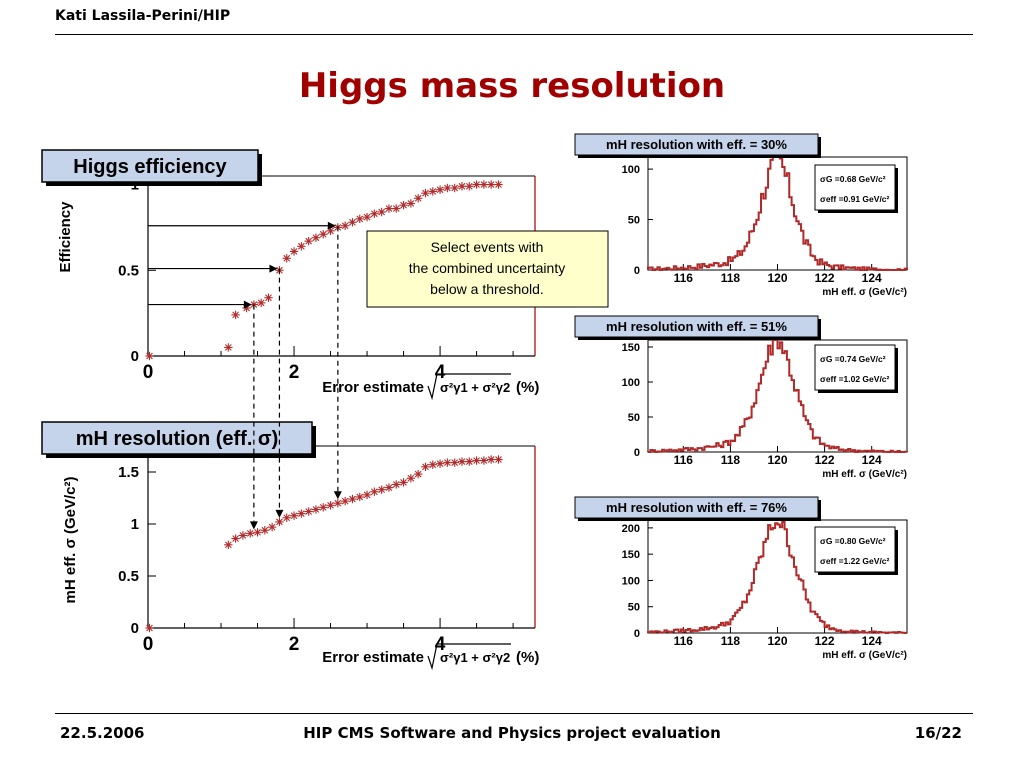 This screenshot has height=768, width=1024. I want to click on x-tick-label: 116, so click(684, 460).